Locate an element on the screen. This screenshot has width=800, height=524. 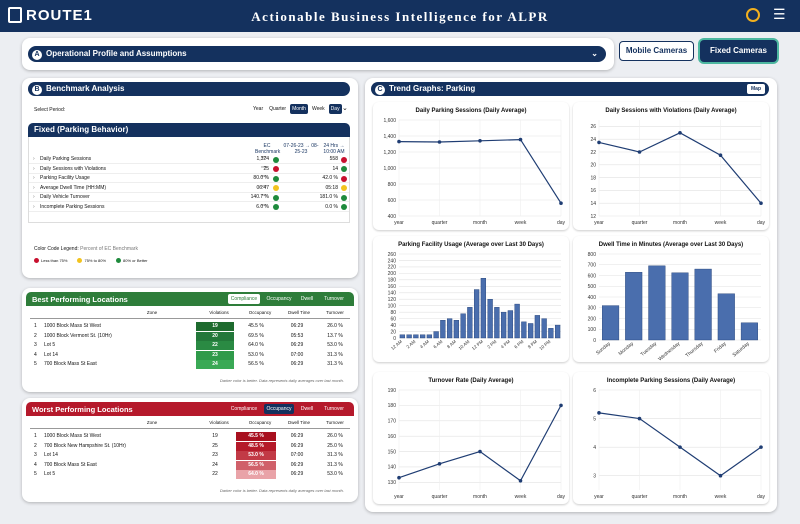
hamburger-menu-icon: ☰ is located at coordinates (779, 14).